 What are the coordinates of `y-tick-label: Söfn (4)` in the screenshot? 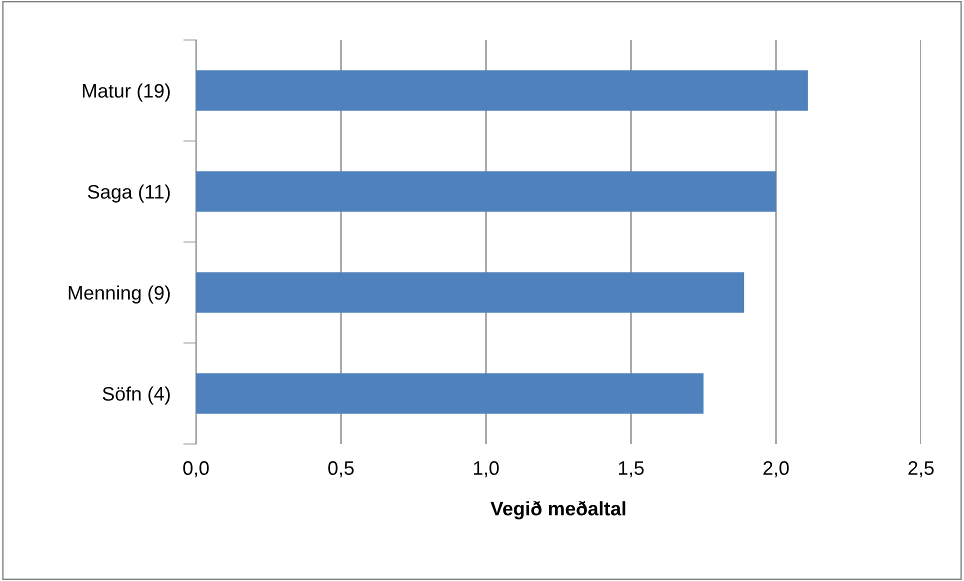 It's located at (136, 395).